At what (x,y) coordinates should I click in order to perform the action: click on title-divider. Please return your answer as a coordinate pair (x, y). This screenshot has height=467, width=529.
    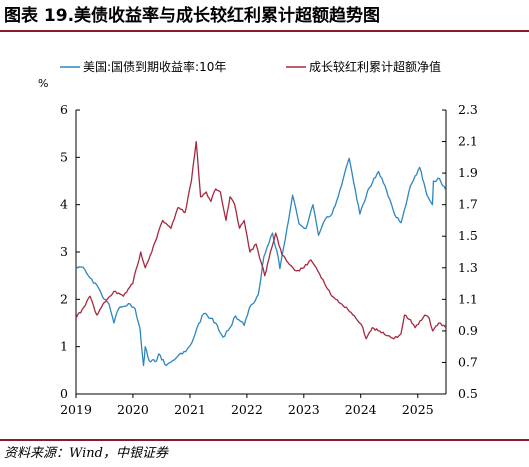
    Looking at the image, I should click on (264, 31).